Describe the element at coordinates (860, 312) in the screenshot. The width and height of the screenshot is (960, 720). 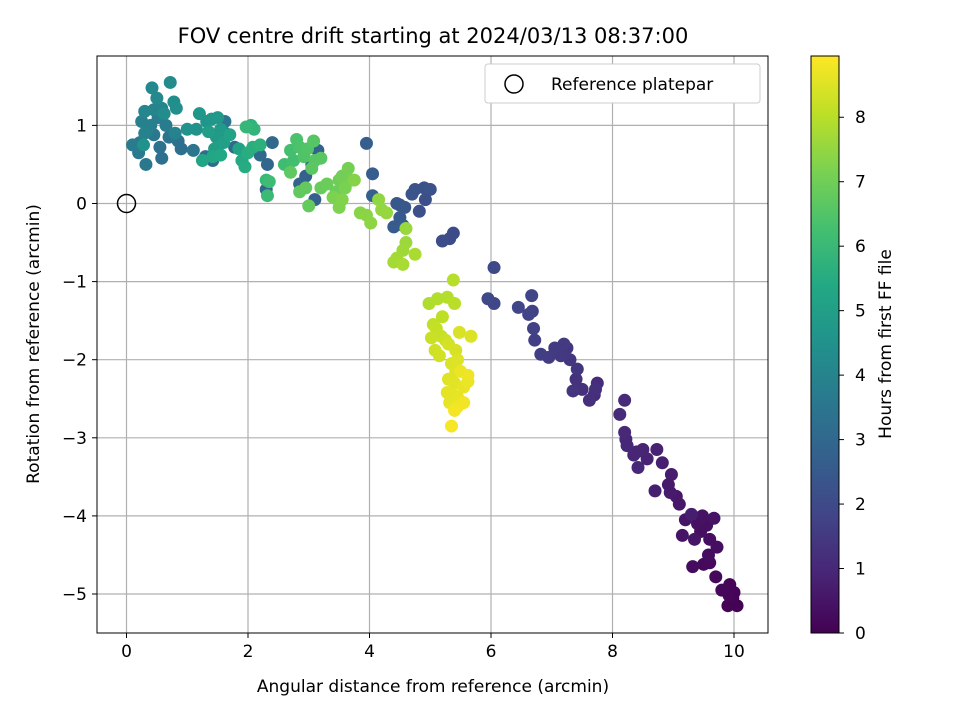
I see `colorbar-tick-label: 5` at that location.